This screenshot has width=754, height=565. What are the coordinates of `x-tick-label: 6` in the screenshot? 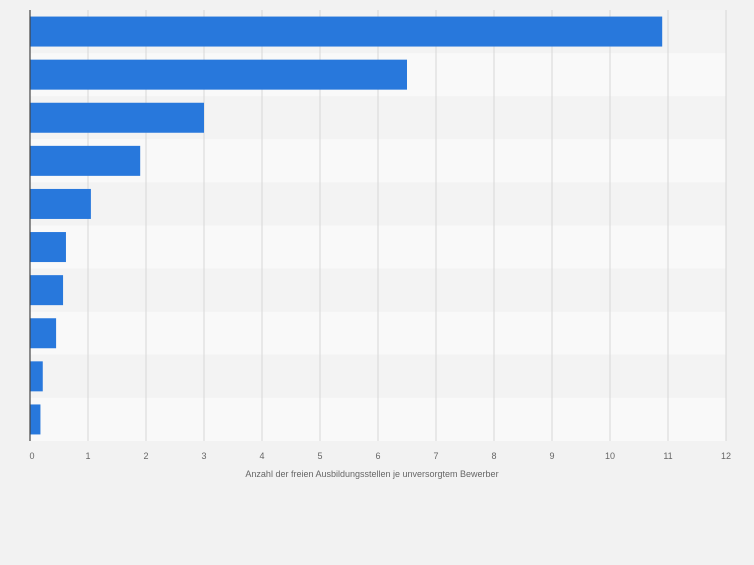 It's located at (377, 456).